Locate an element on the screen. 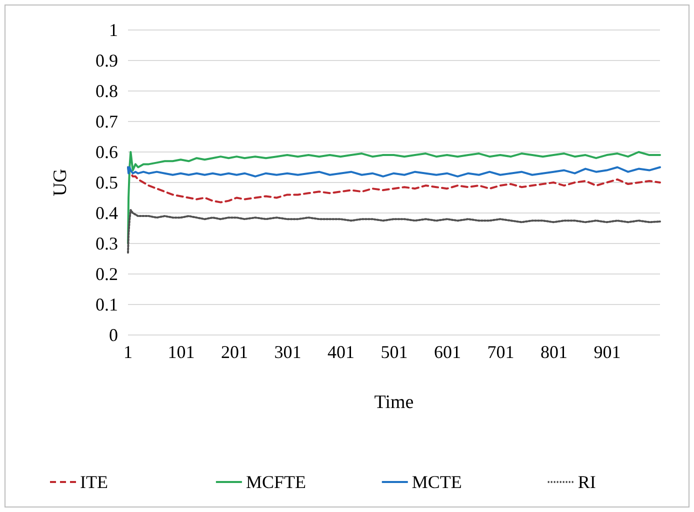 This screenshot has height=512, width=694. x-tick-label: 901 is located at coordinates (607, 352).